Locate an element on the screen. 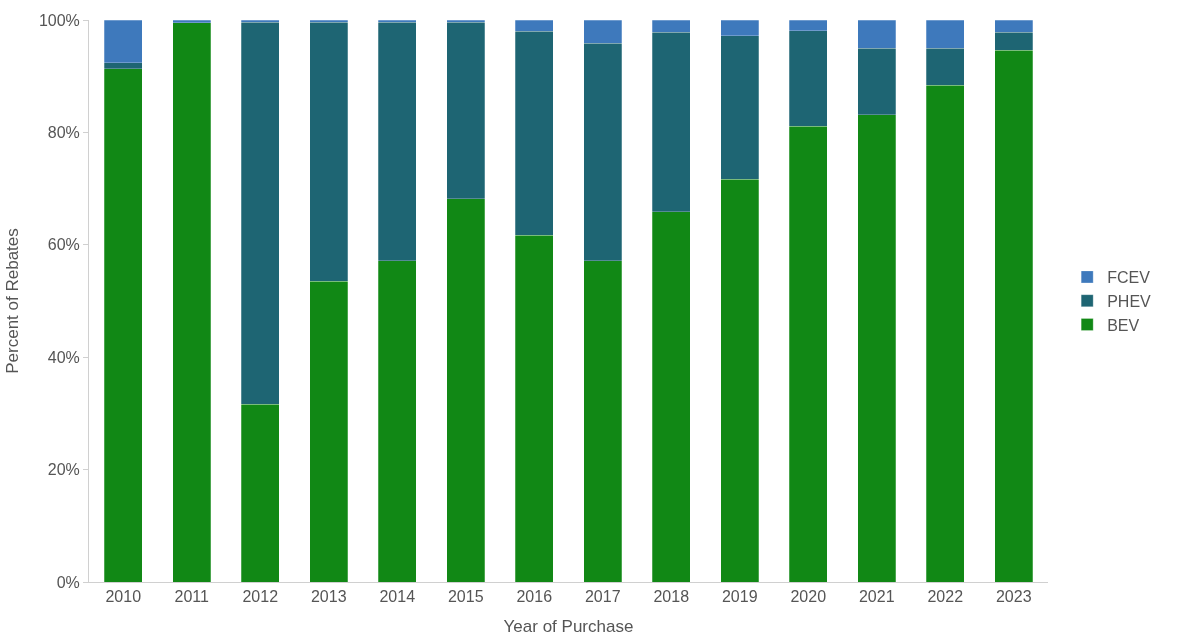 This screenshot has width=1178, height=644. y-tick-label: 20% is located at coordinates (63, 470).